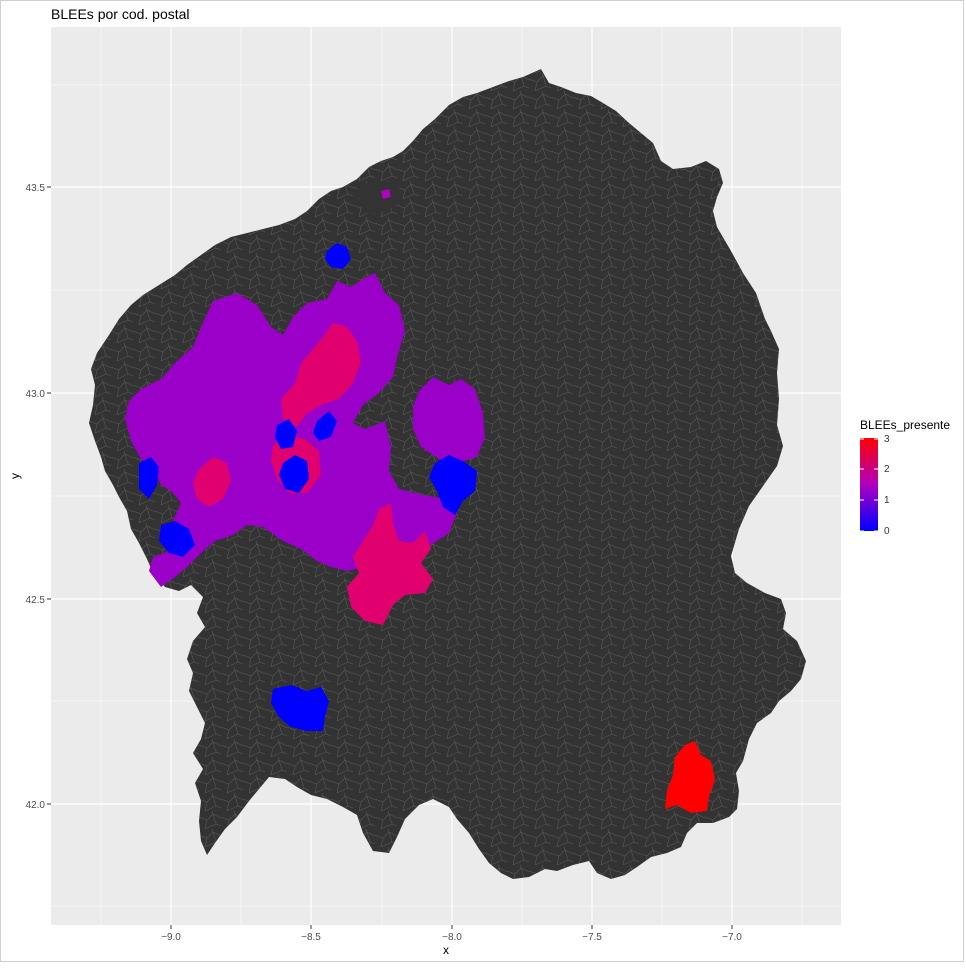 The width and height of the screenshot is (966, 968). Describe the element at coordinates (887, 439) in the screenshot. I see `legend-tick-label: 3` at that location.